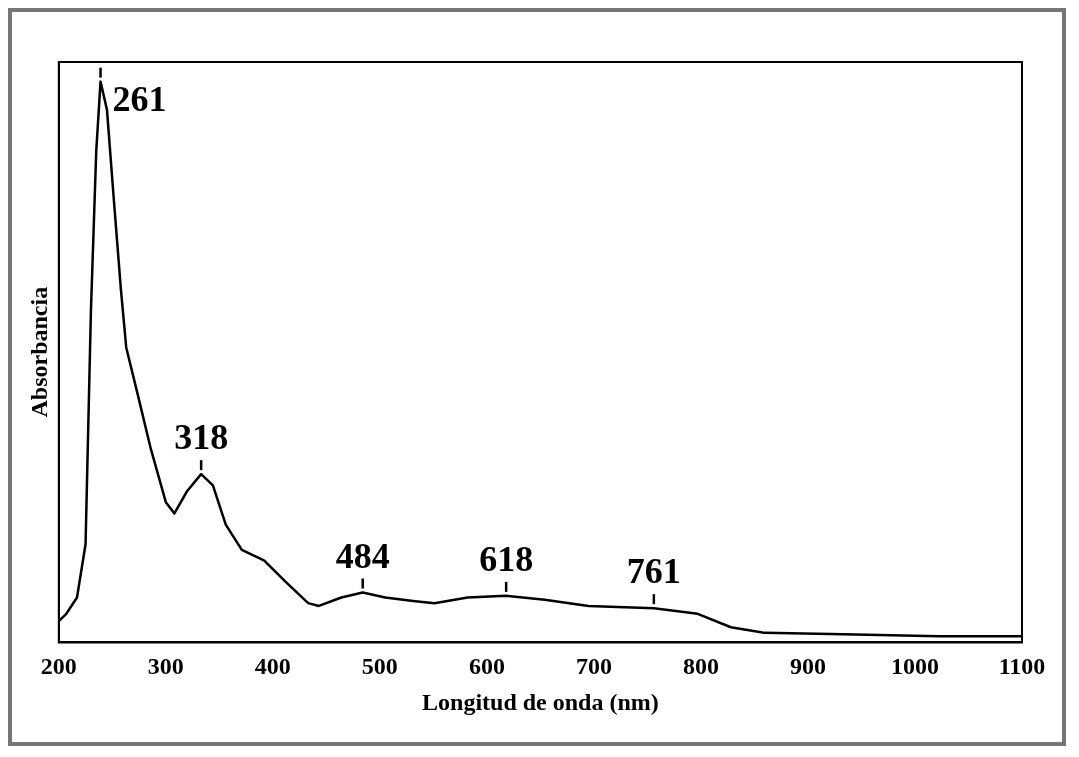  What do you see at coordinates (506, 559) in the screenshot?
I see `annotation: 618` at bounding box center [506, 559].